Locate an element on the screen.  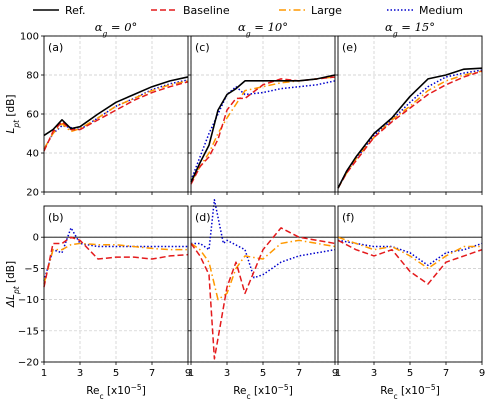
y-tick-label: 80 is located at coordinates (32, 76).